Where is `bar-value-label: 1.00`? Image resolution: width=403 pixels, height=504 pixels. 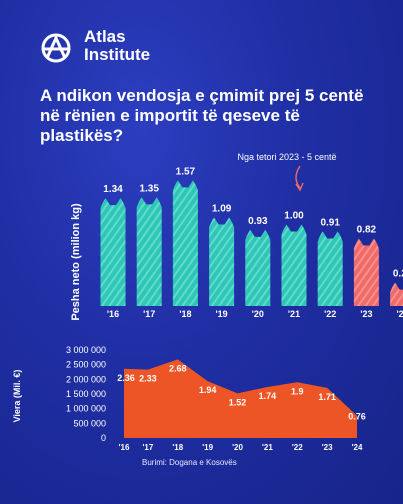 bar-value-label: 1.00 is located at coordinates (294, 216).